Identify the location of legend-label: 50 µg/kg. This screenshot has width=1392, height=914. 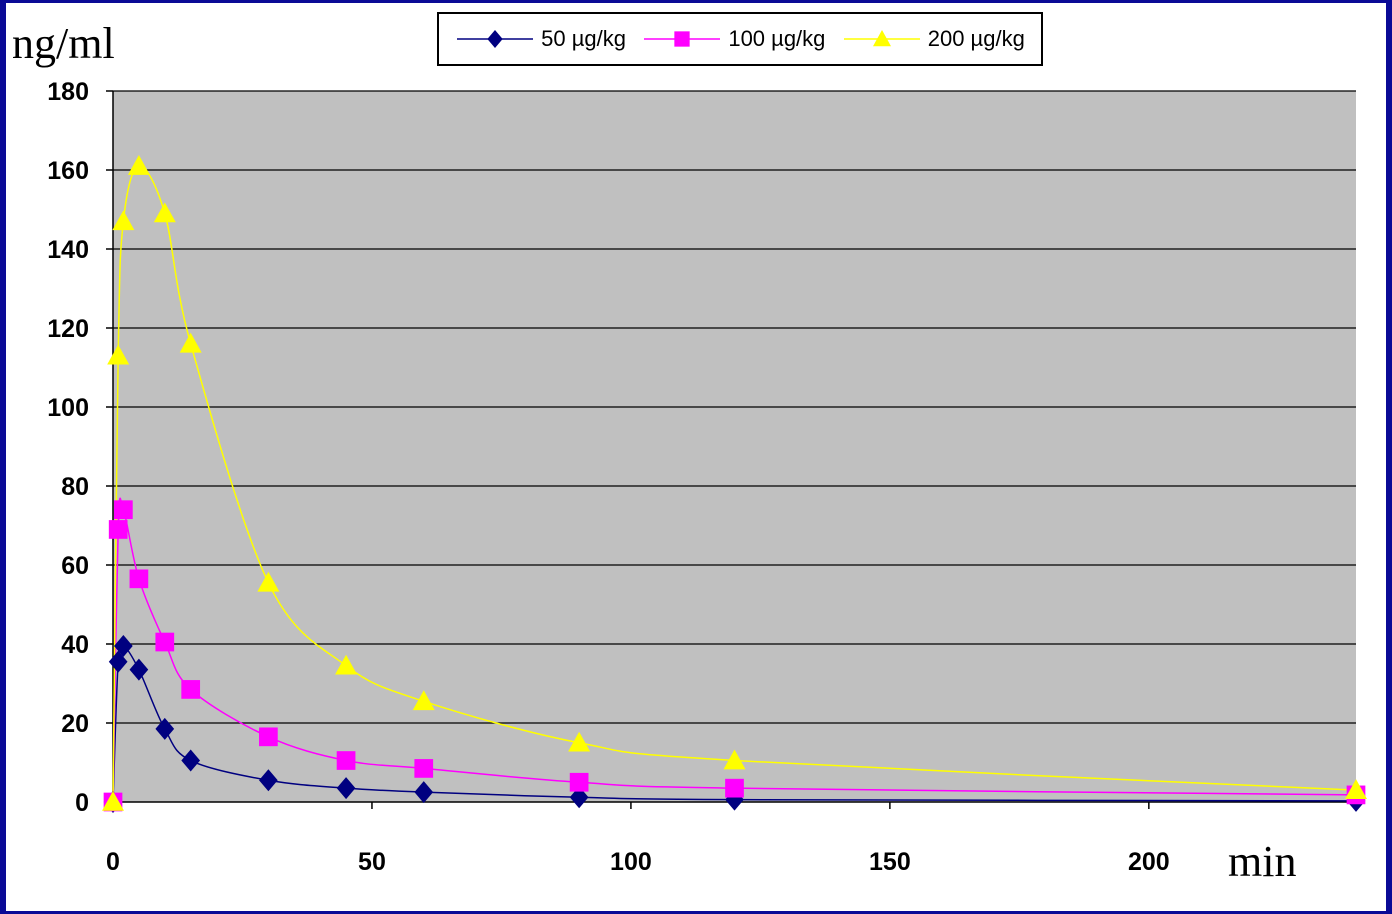
(583, 38).